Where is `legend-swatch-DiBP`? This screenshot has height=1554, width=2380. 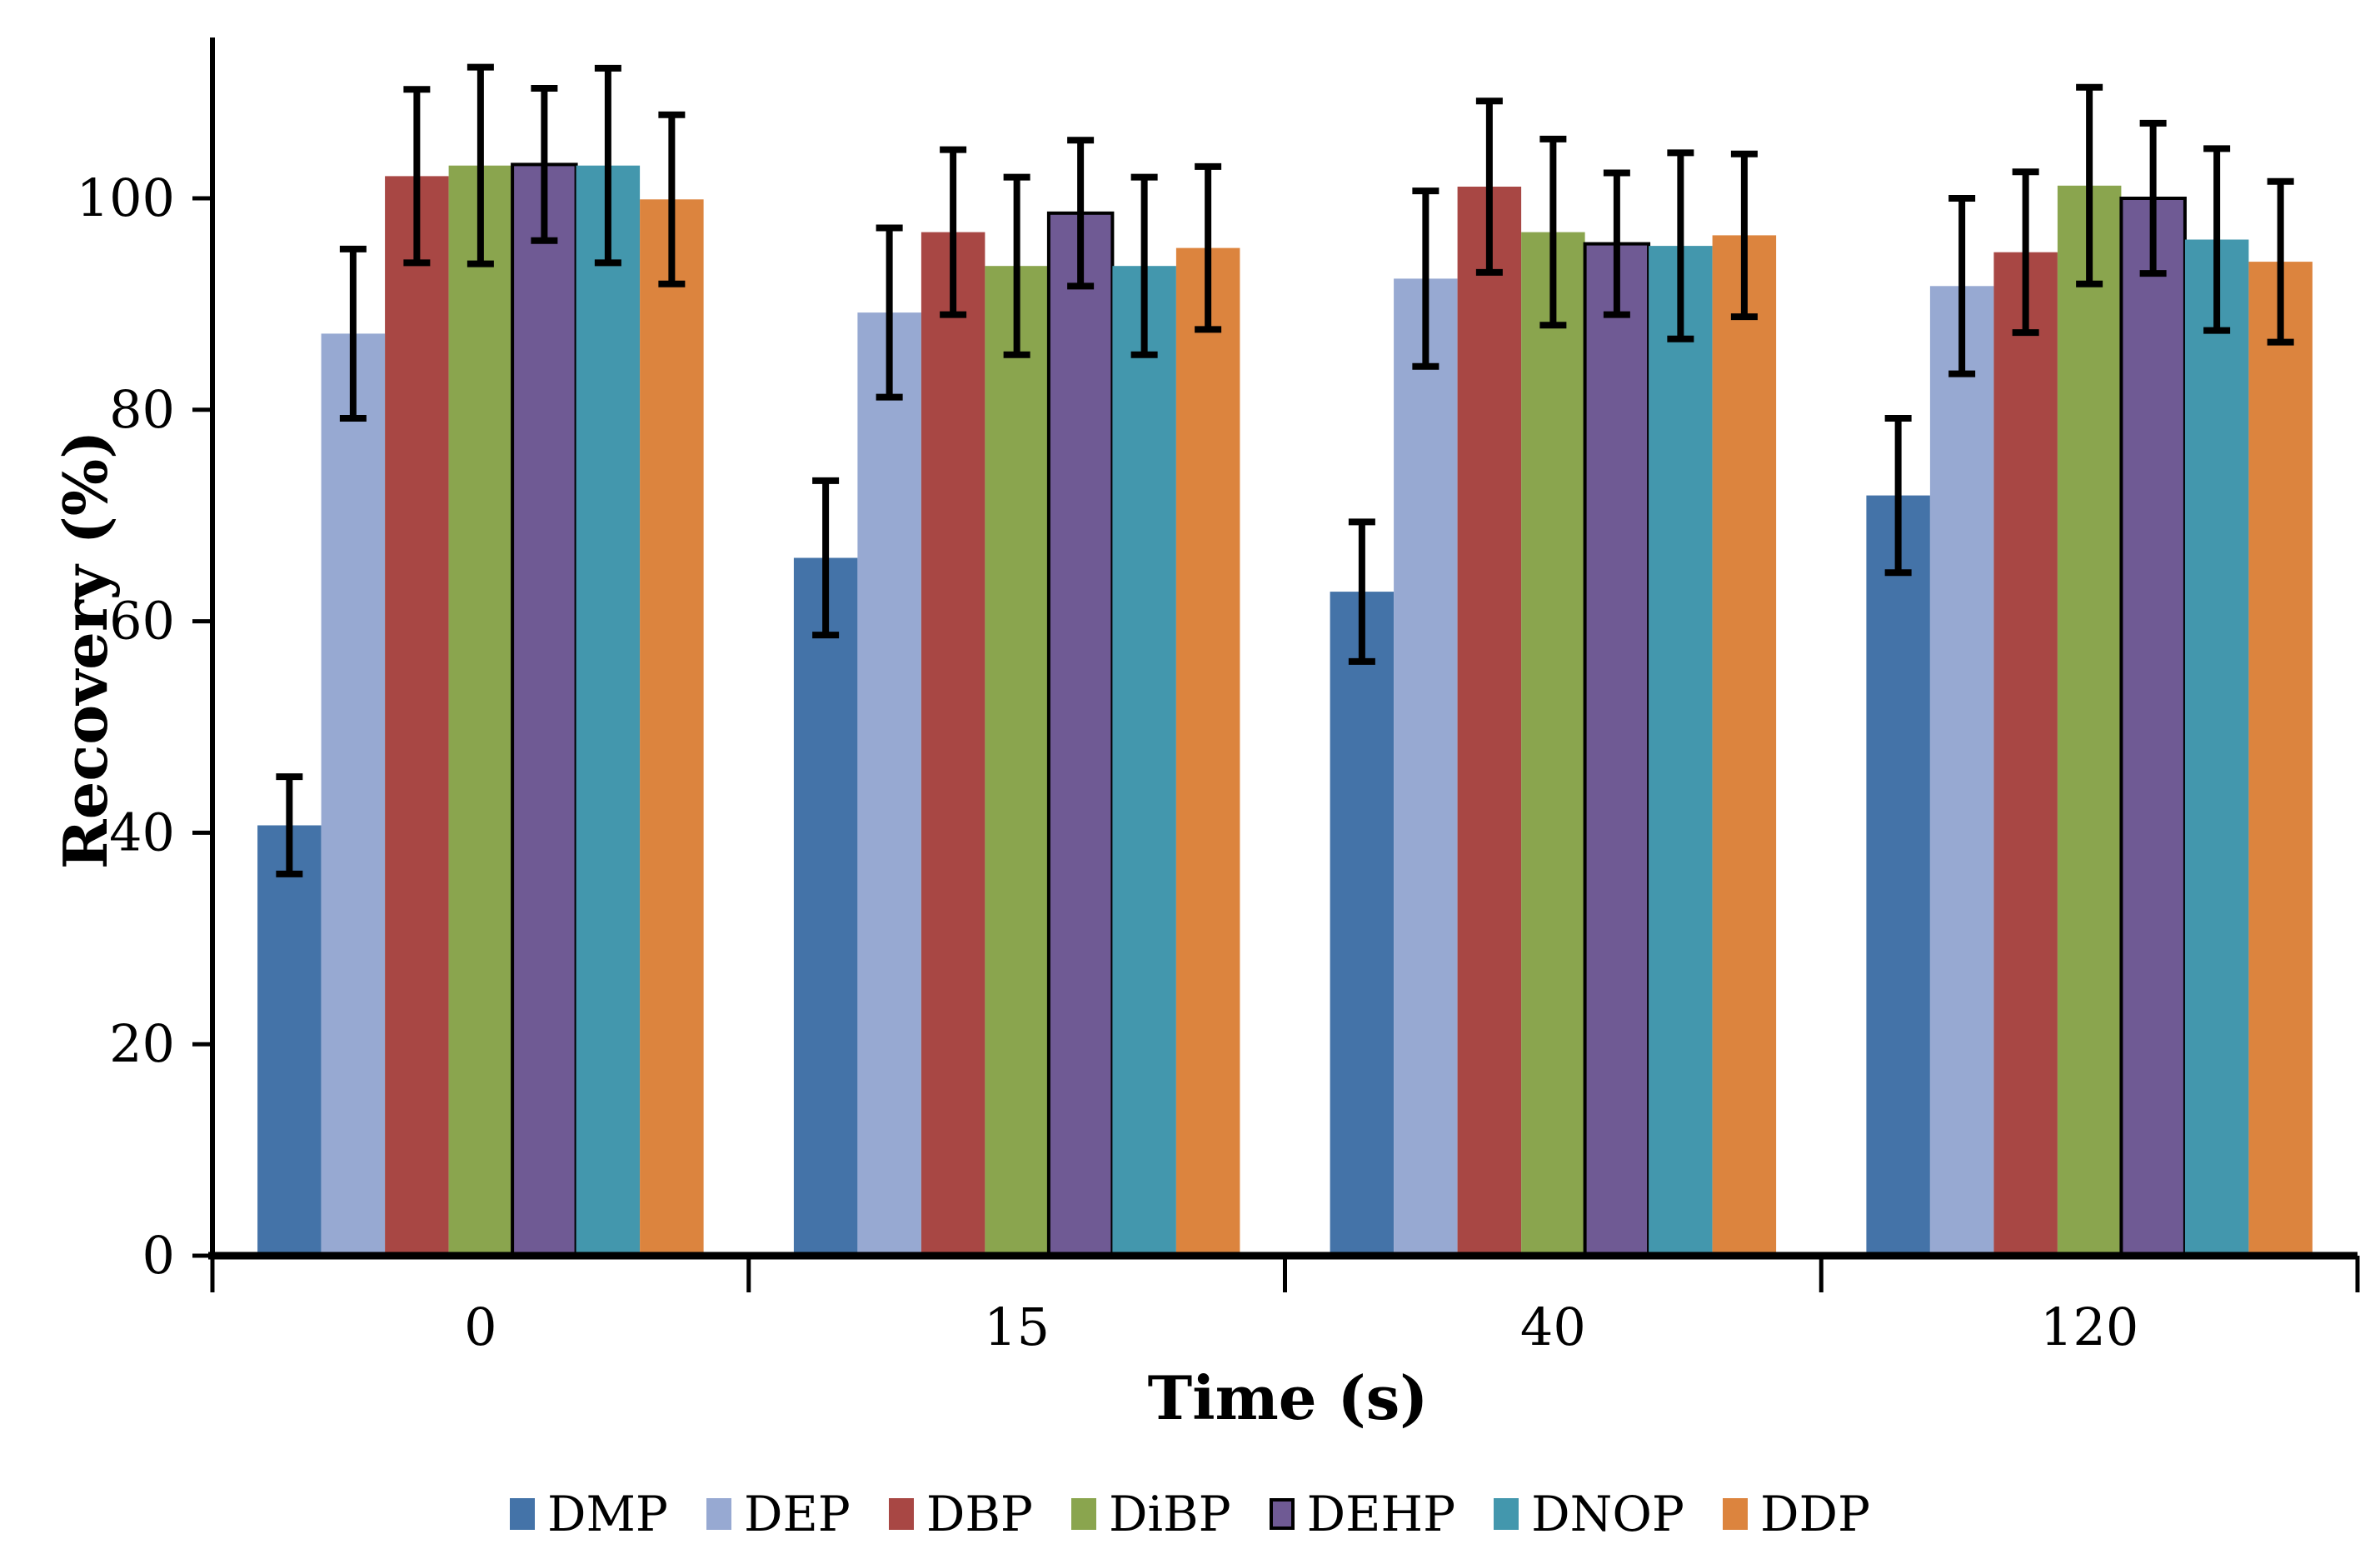
legend-swatch-DiBP is located at coordinates (1083, 1514).